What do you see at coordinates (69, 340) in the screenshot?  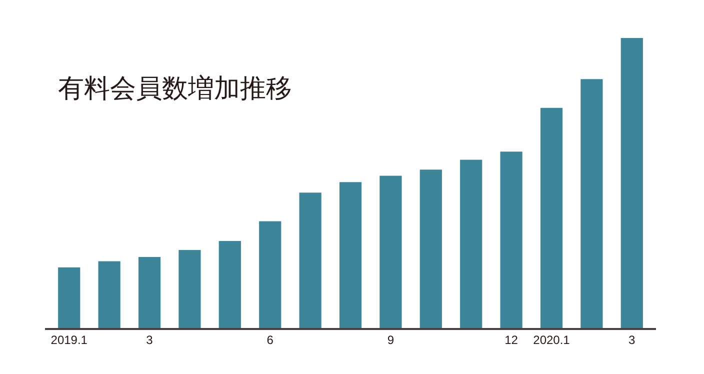 I see `x-tick-label: 2019.1` at bounding box center [69, 340].